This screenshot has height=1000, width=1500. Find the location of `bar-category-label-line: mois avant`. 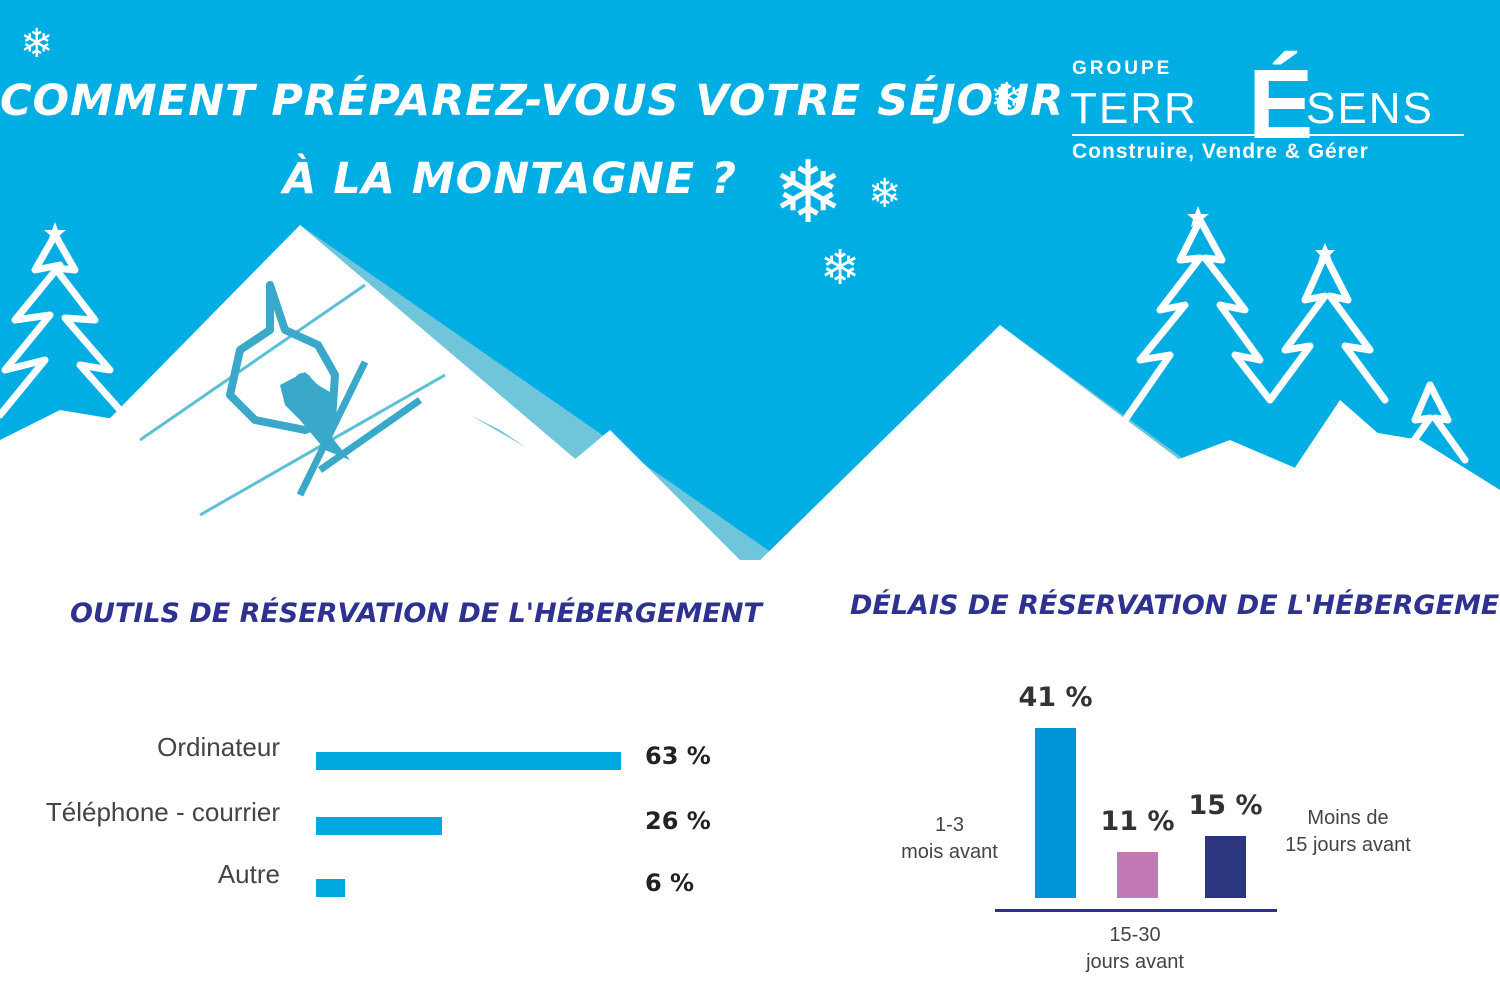

bar-category-label-line: mois avant is located at coordinates (949, 852).